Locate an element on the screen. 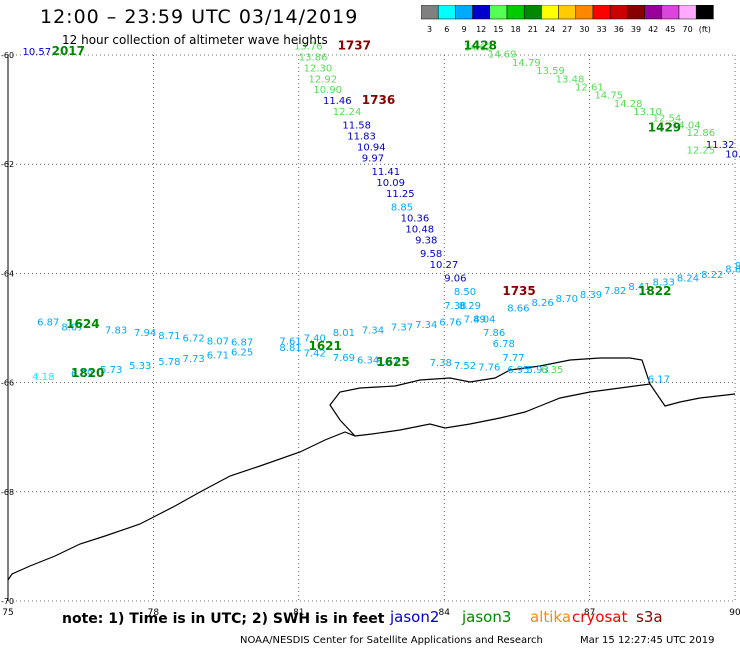  swh-value: 13.48 is located at coordinates (570, 79).